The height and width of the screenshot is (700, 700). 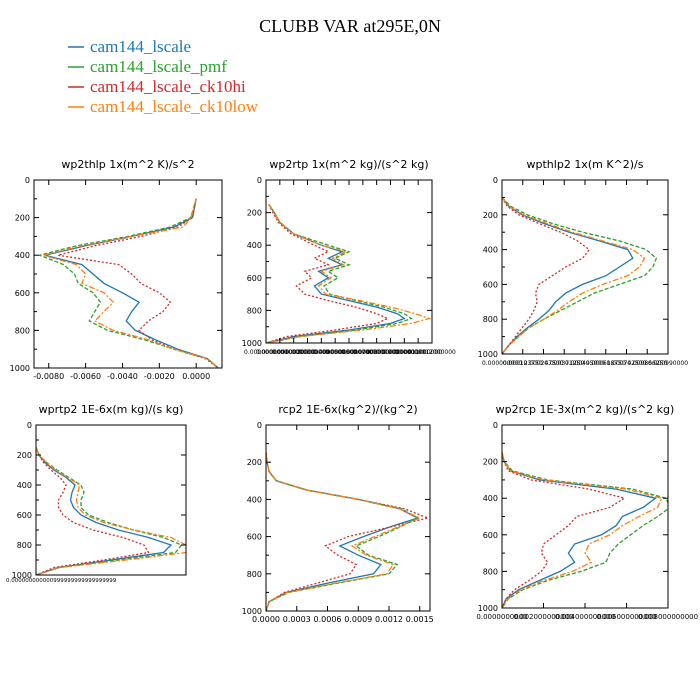 I want to click on legend-entry: cam144_lscale_ck10low, so click(x=163, y=106).